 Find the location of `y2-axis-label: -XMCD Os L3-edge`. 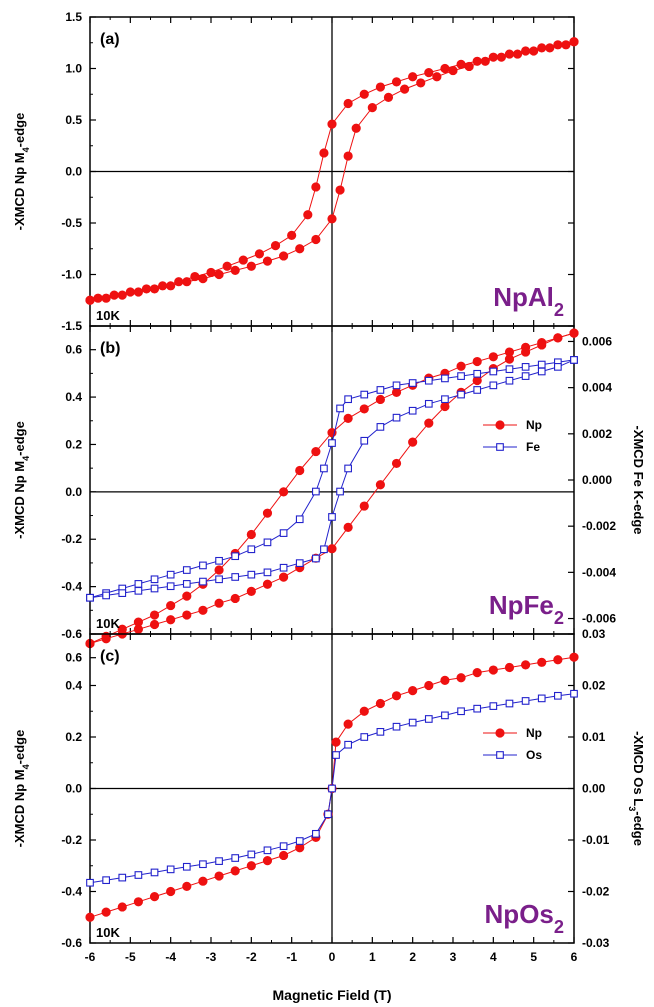

y2-axis-label: -XMCD Os L3-edge is located at coordinates (636, 788).